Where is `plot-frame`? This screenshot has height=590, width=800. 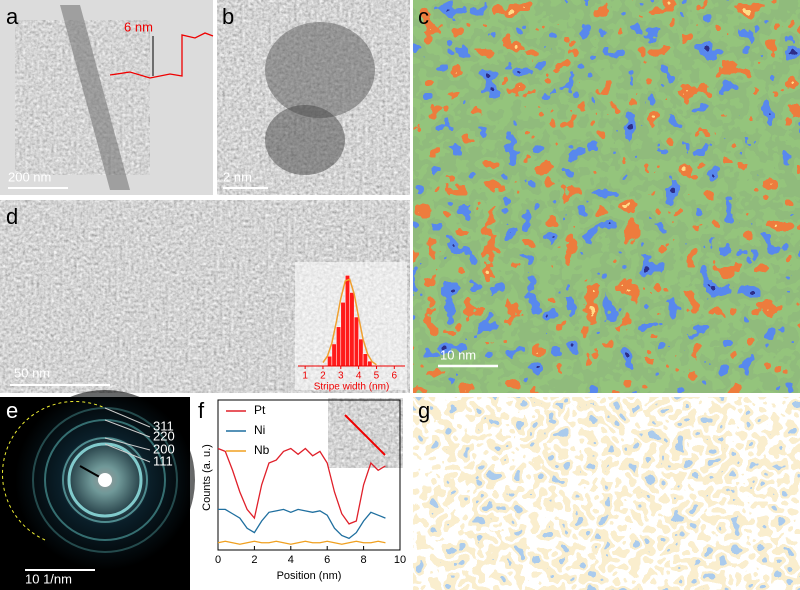 plot-frame is located at coordinates (309, 475).